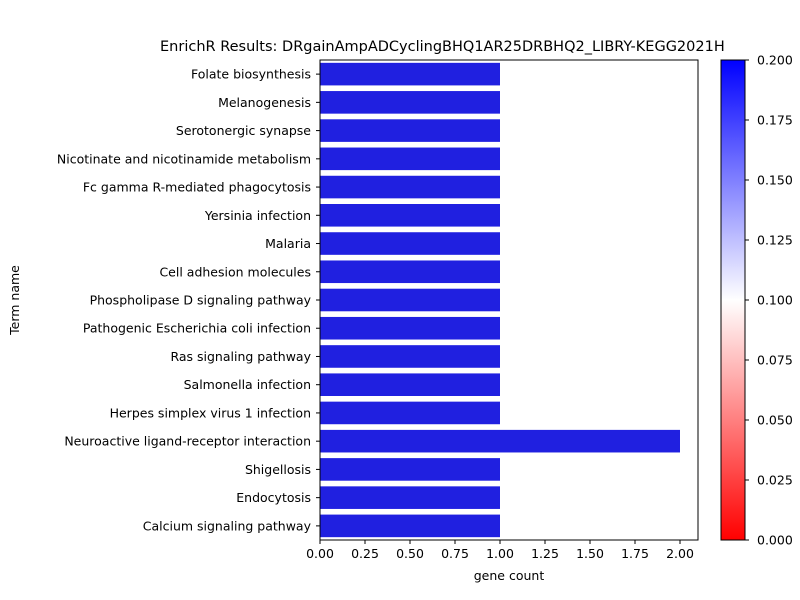  I want to click on colorbar-tick-label: 0.200, so click(775, 60).